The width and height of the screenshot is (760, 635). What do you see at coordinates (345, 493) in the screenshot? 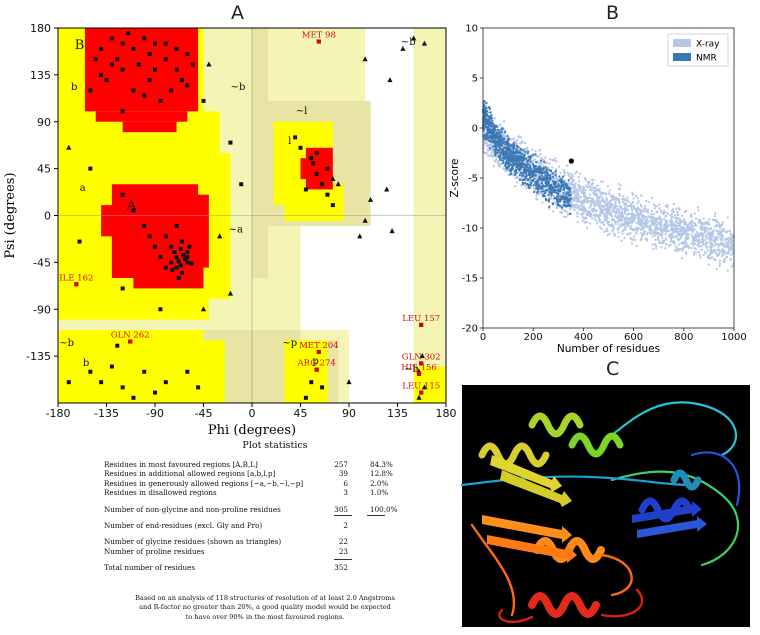
I see `stats-count: 3` at bounding box center [345, 493].